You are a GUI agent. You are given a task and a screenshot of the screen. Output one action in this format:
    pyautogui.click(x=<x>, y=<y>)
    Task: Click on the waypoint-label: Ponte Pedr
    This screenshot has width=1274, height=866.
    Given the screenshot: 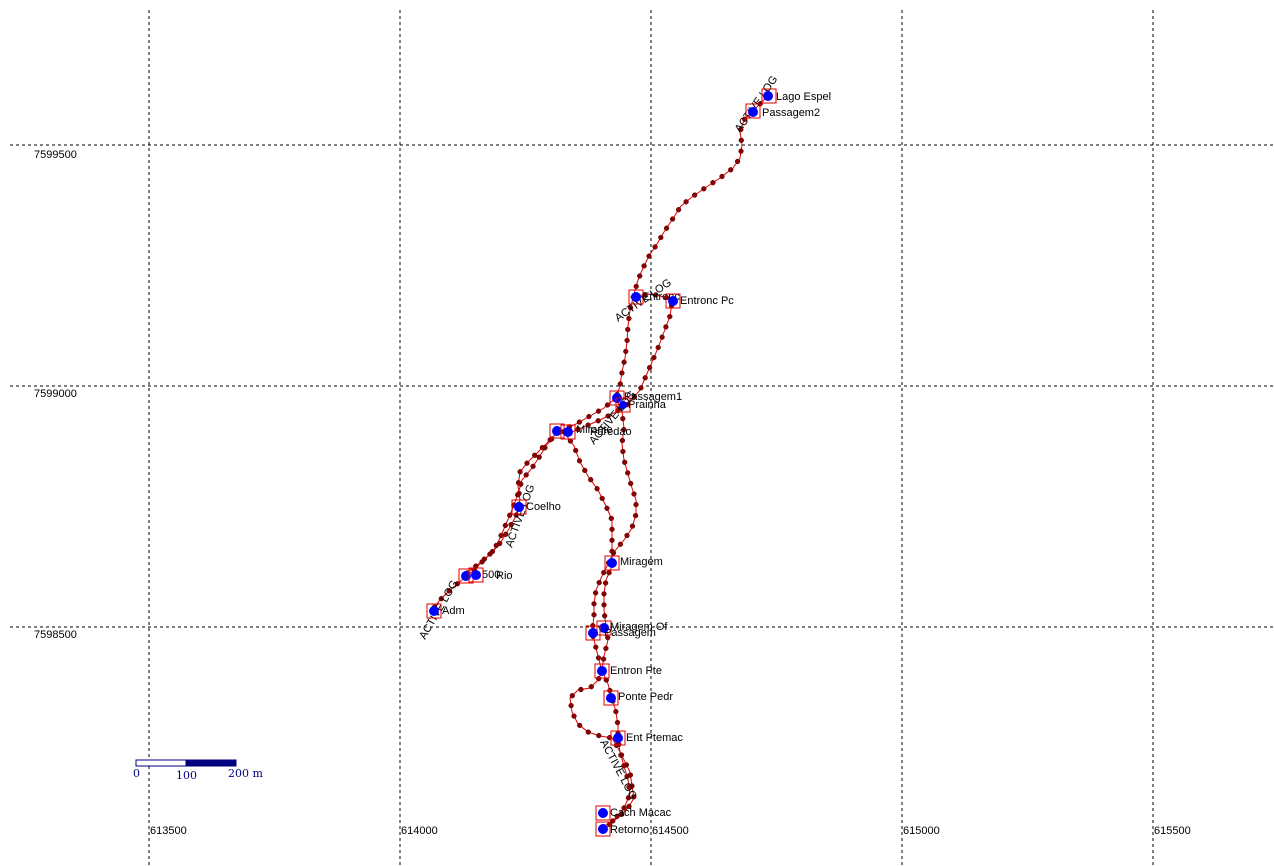 What is the action you would take?
    pyautogui.click(x=645, y=697)
    